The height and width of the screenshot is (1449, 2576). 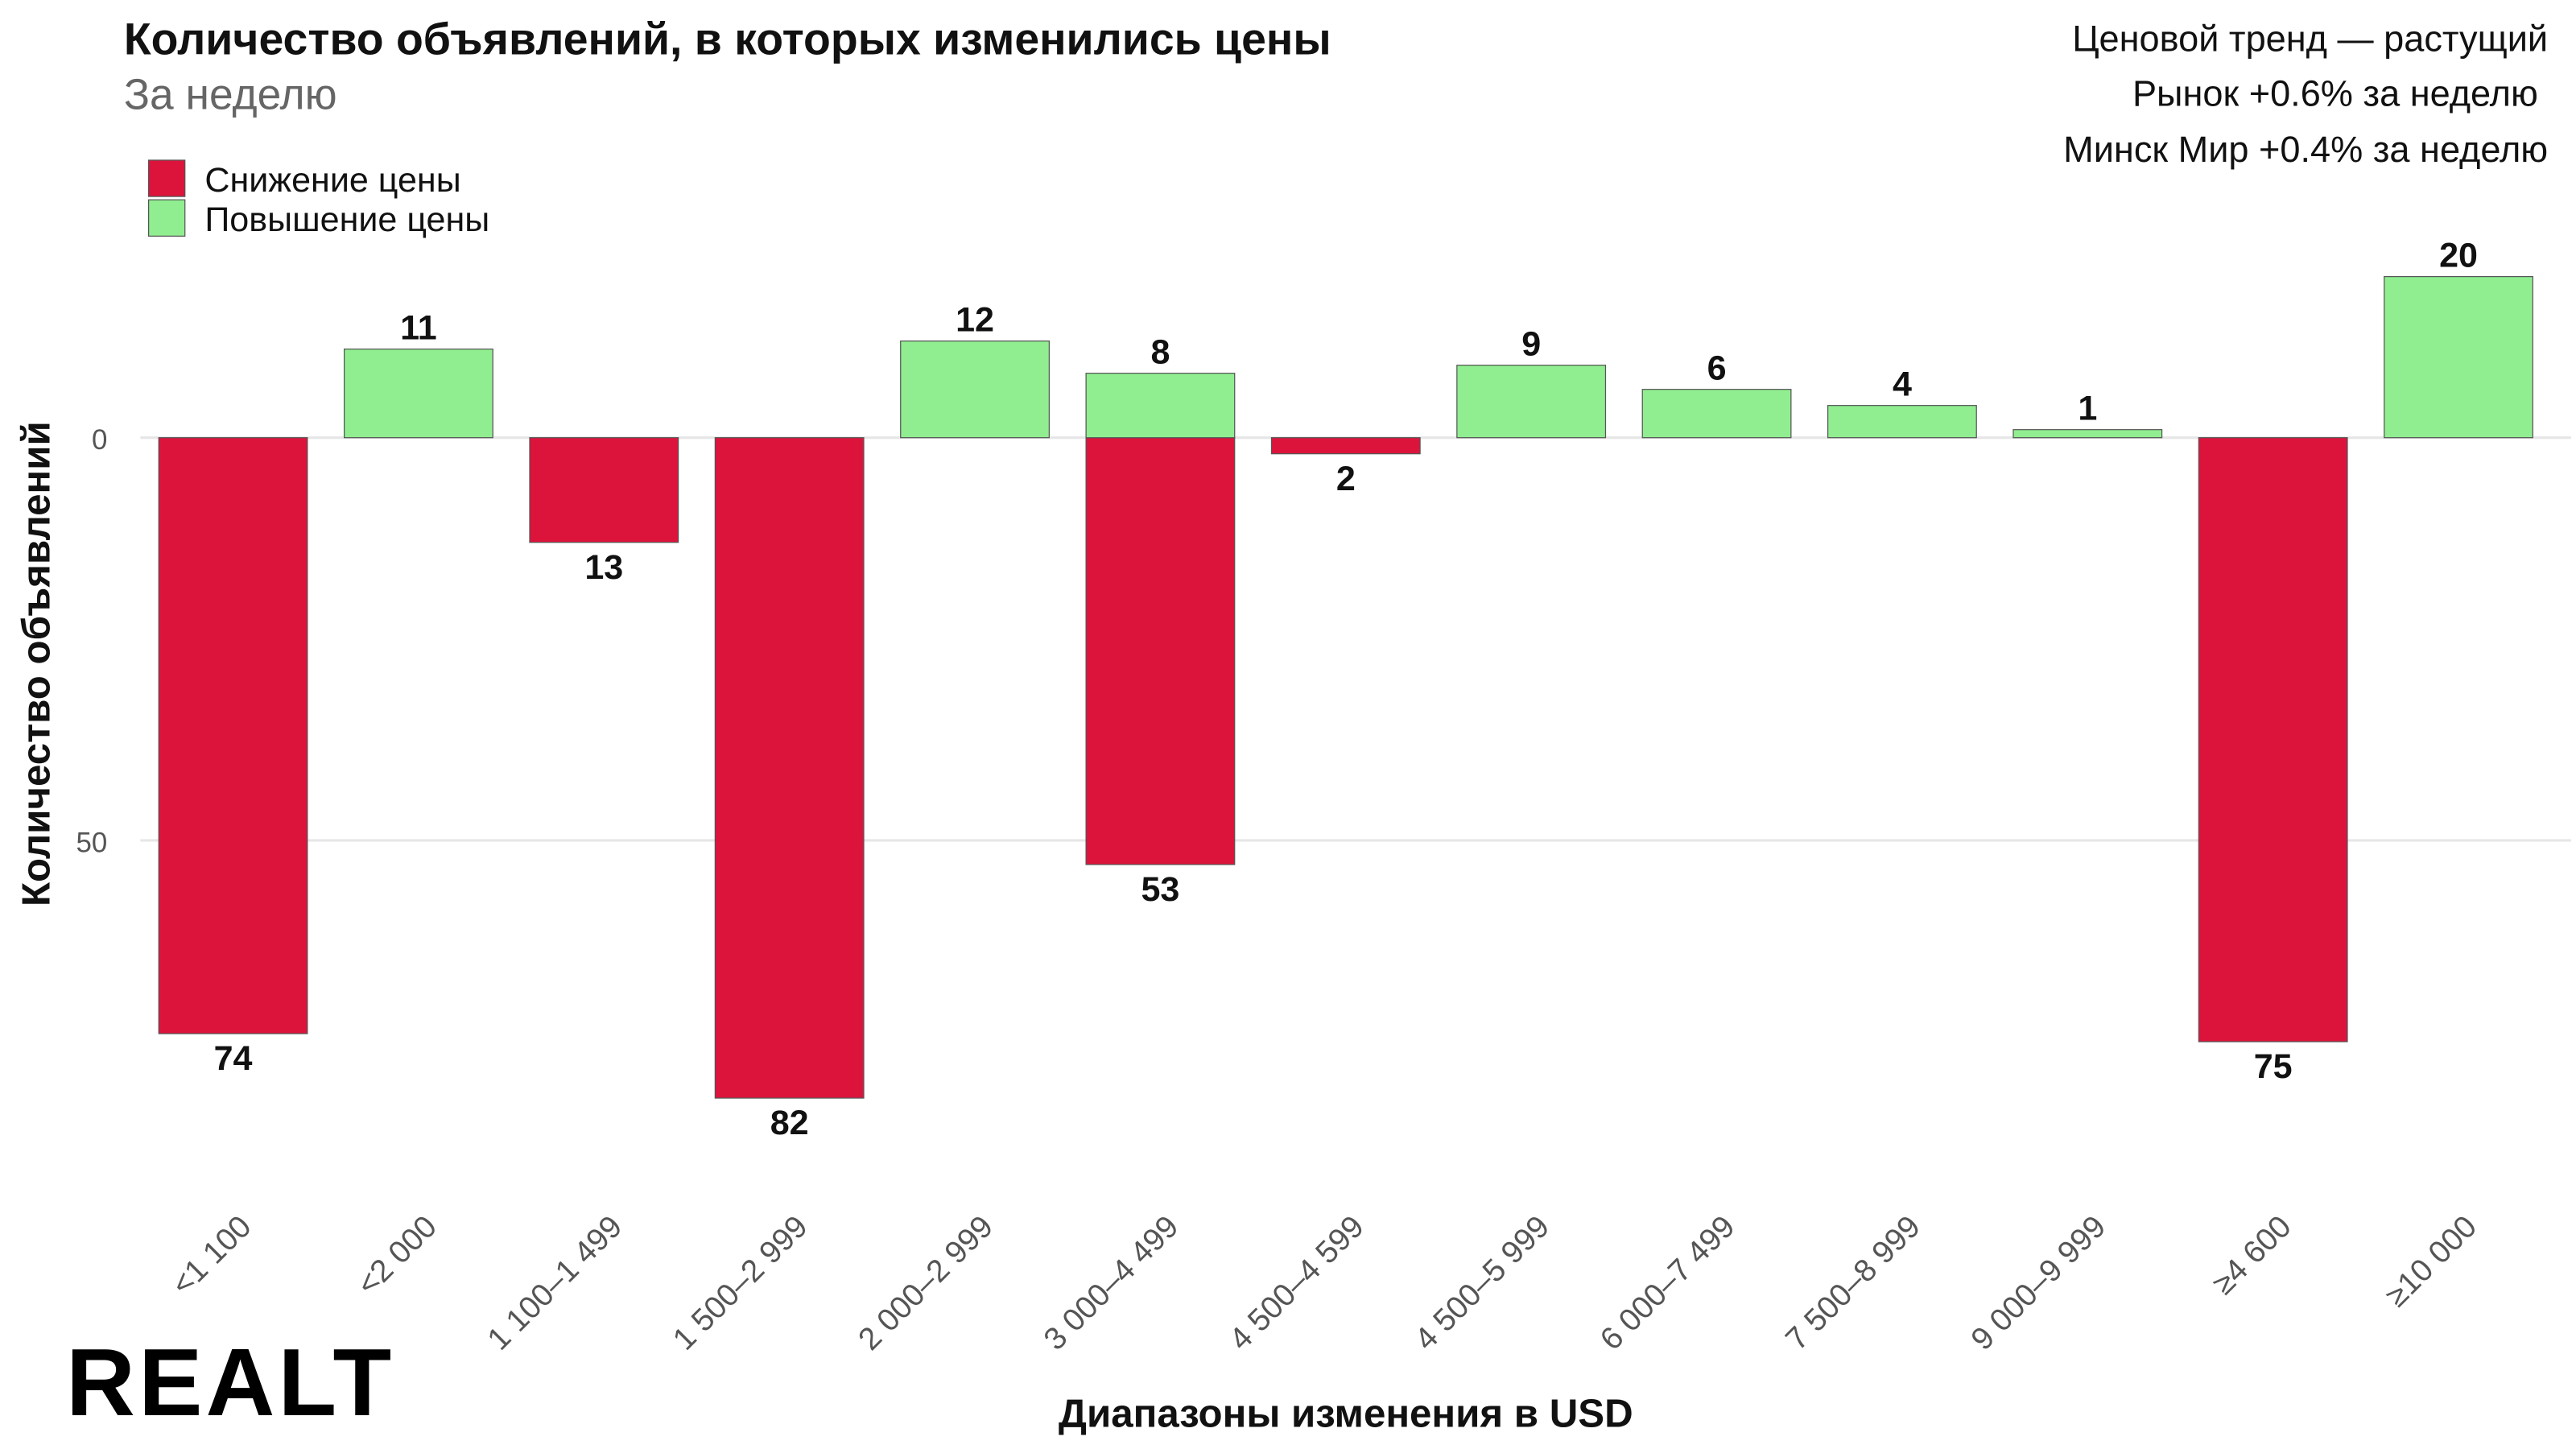 What do you see at coordinates (2335, 93) in the screenshot?
I see `annotation: Рынок +0.6% за неделю` at bounding box center [2335, 93].